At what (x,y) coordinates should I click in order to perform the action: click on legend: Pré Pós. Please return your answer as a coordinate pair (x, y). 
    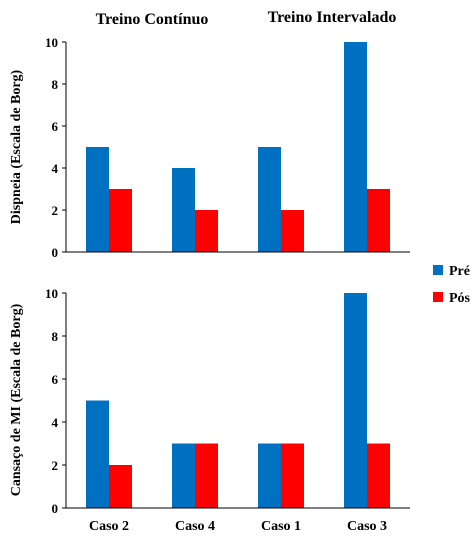
    Looking at the image, I should click on (452, 285).